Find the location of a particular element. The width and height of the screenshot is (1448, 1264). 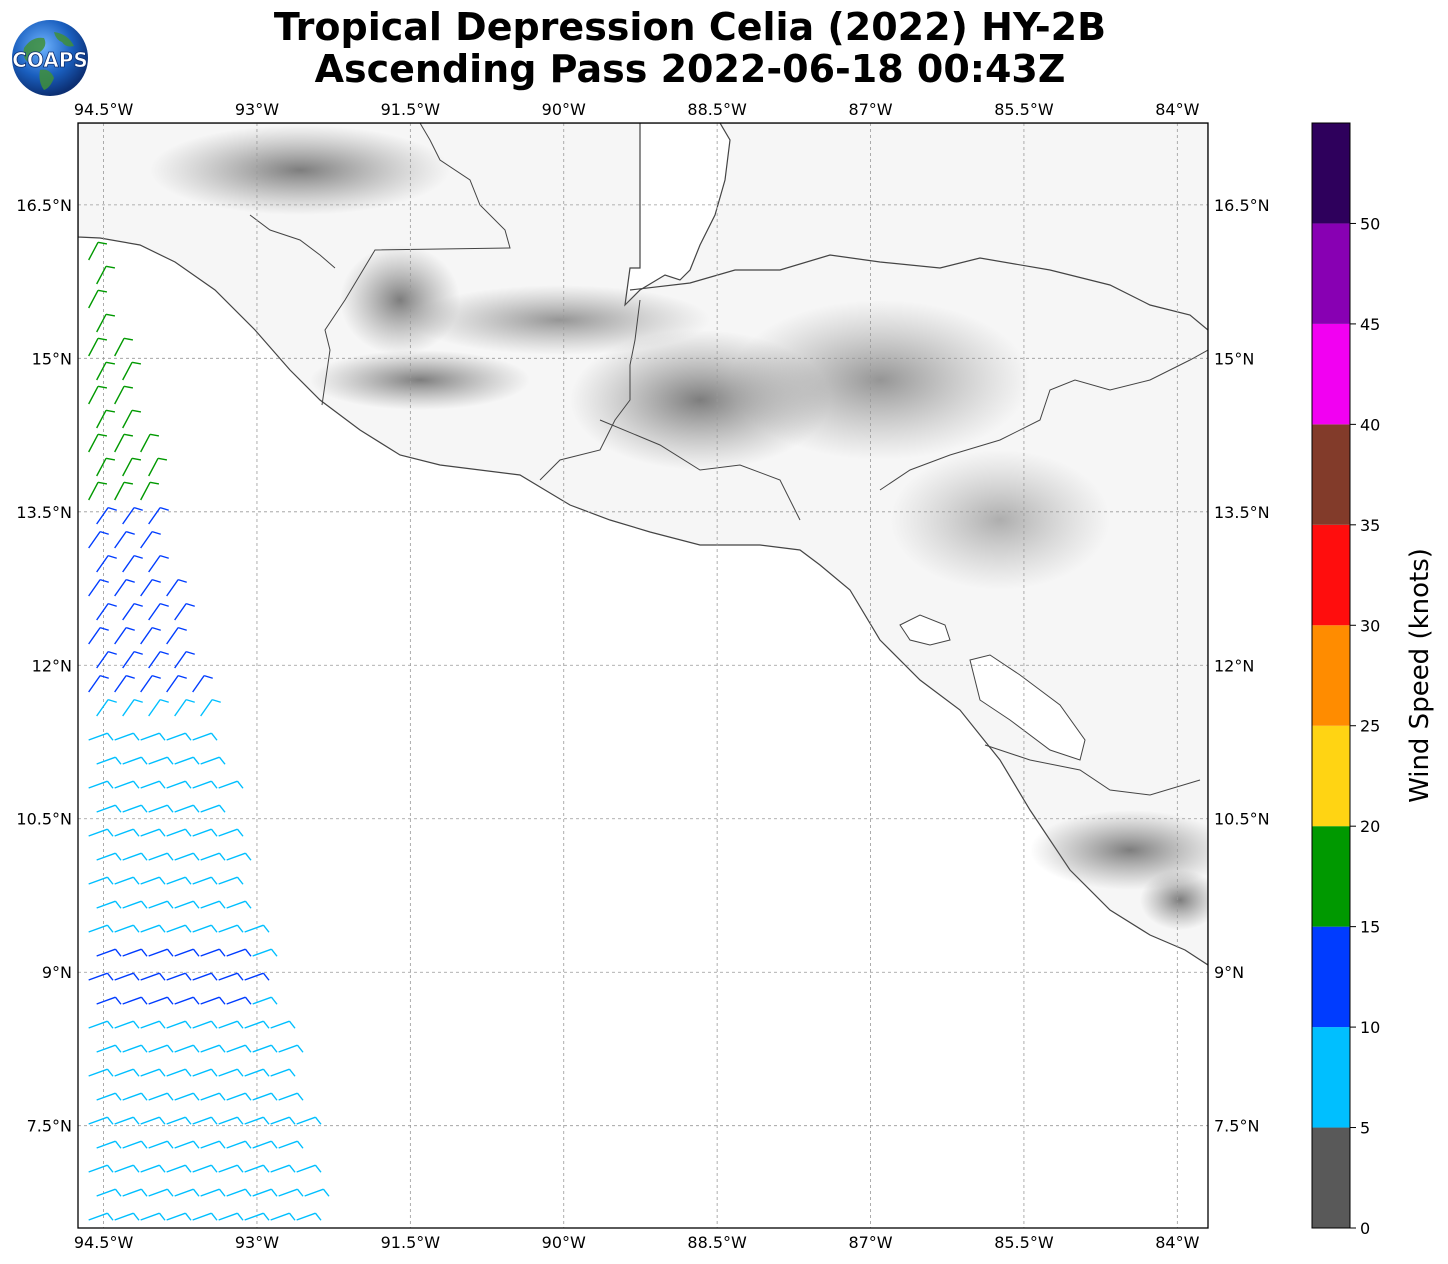

colorbar-tick-label: 10 is located at coordinates (1370, 1027).